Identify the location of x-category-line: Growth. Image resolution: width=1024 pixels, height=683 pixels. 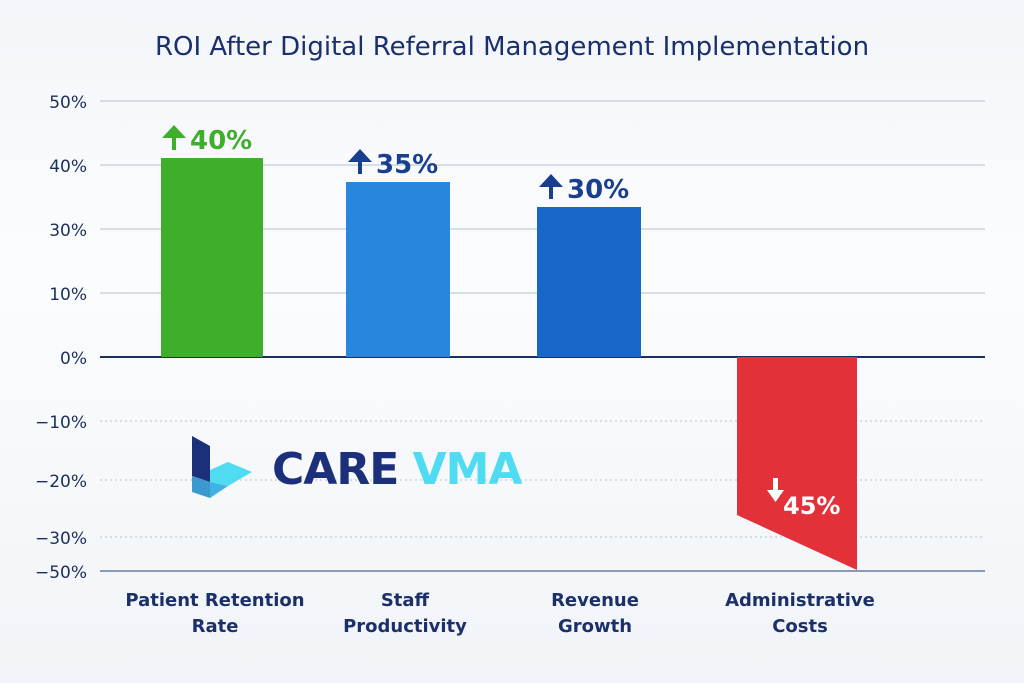
(595, 626).